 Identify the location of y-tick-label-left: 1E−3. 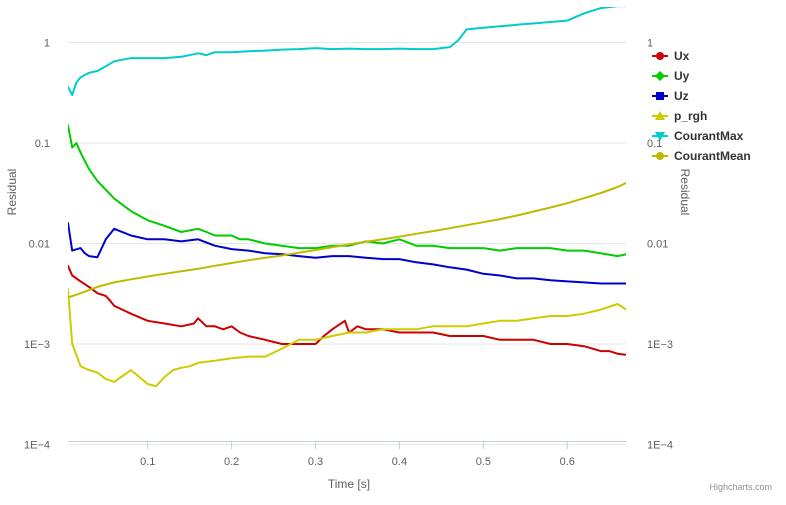
(37, 345).